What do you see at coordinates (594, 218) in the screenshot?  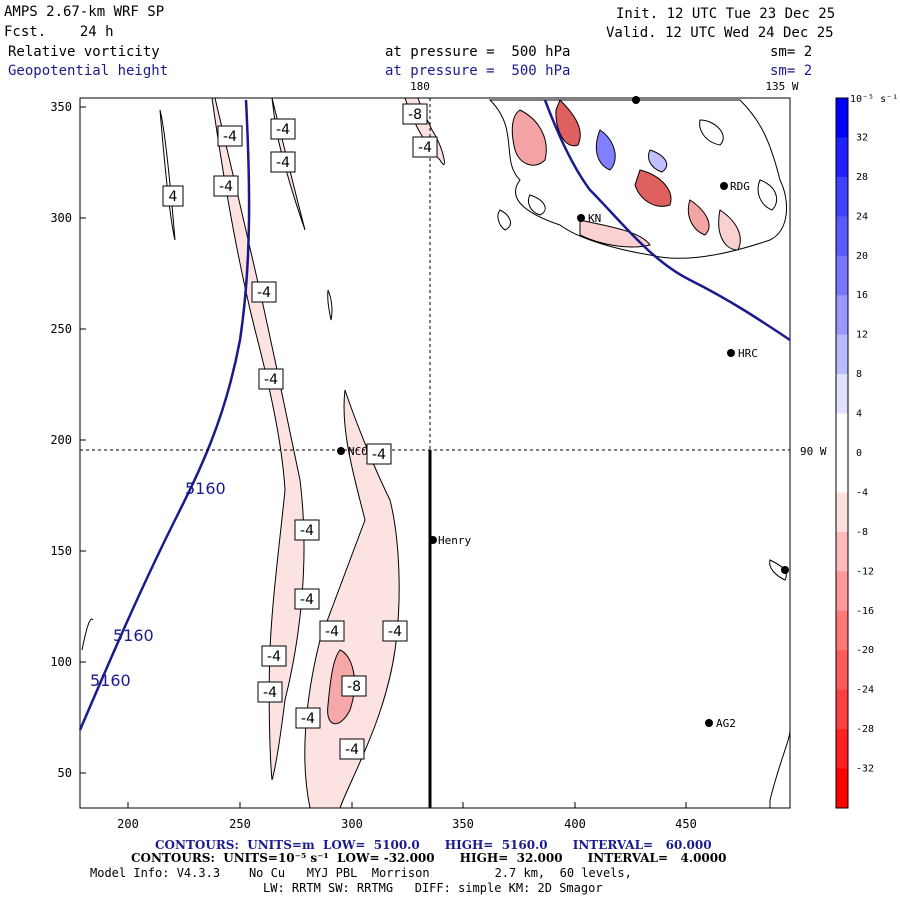 I see `svg-text: KN` at bounding box center [594, 218].